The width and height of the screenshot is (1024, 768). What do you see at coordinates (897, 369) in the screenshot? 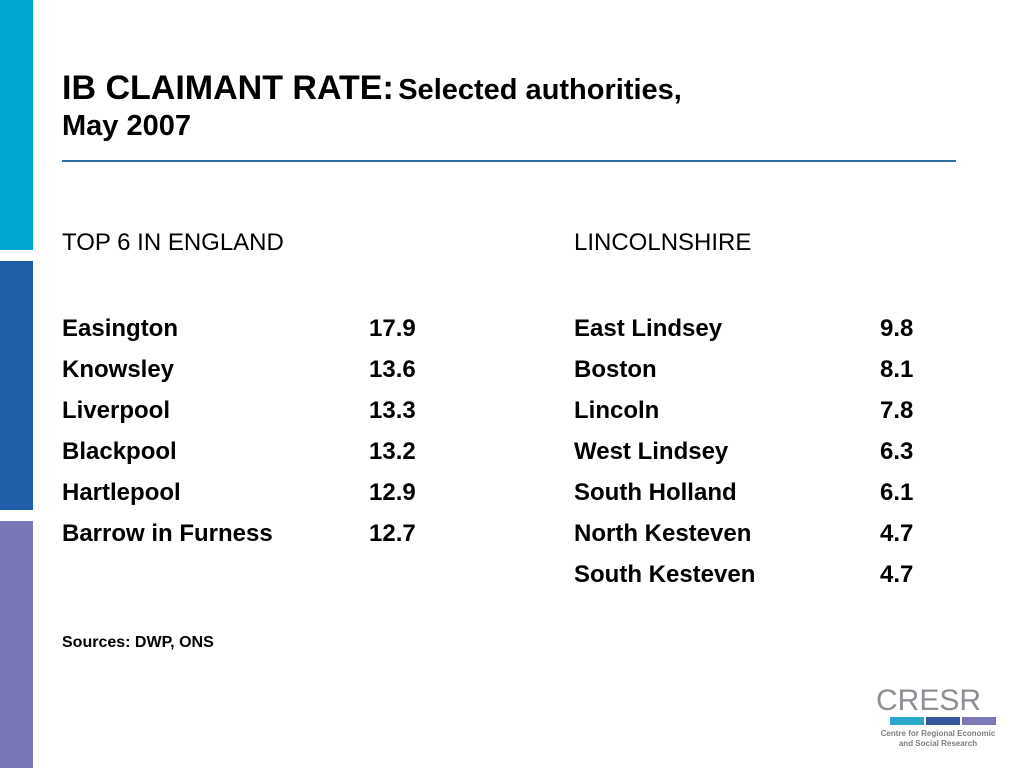
I see `rate-value: 8.1` at bounding box center [897, 369].